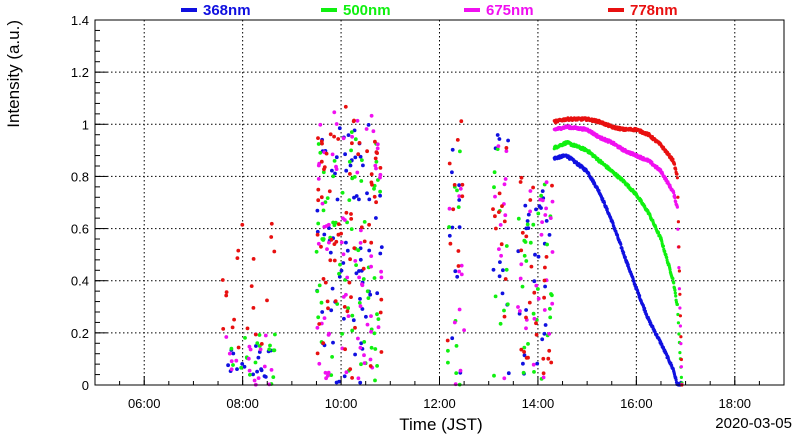 This screenshot has height=434, width=800. I want to click on x-tick-label: 18:00, so click(735, 403).